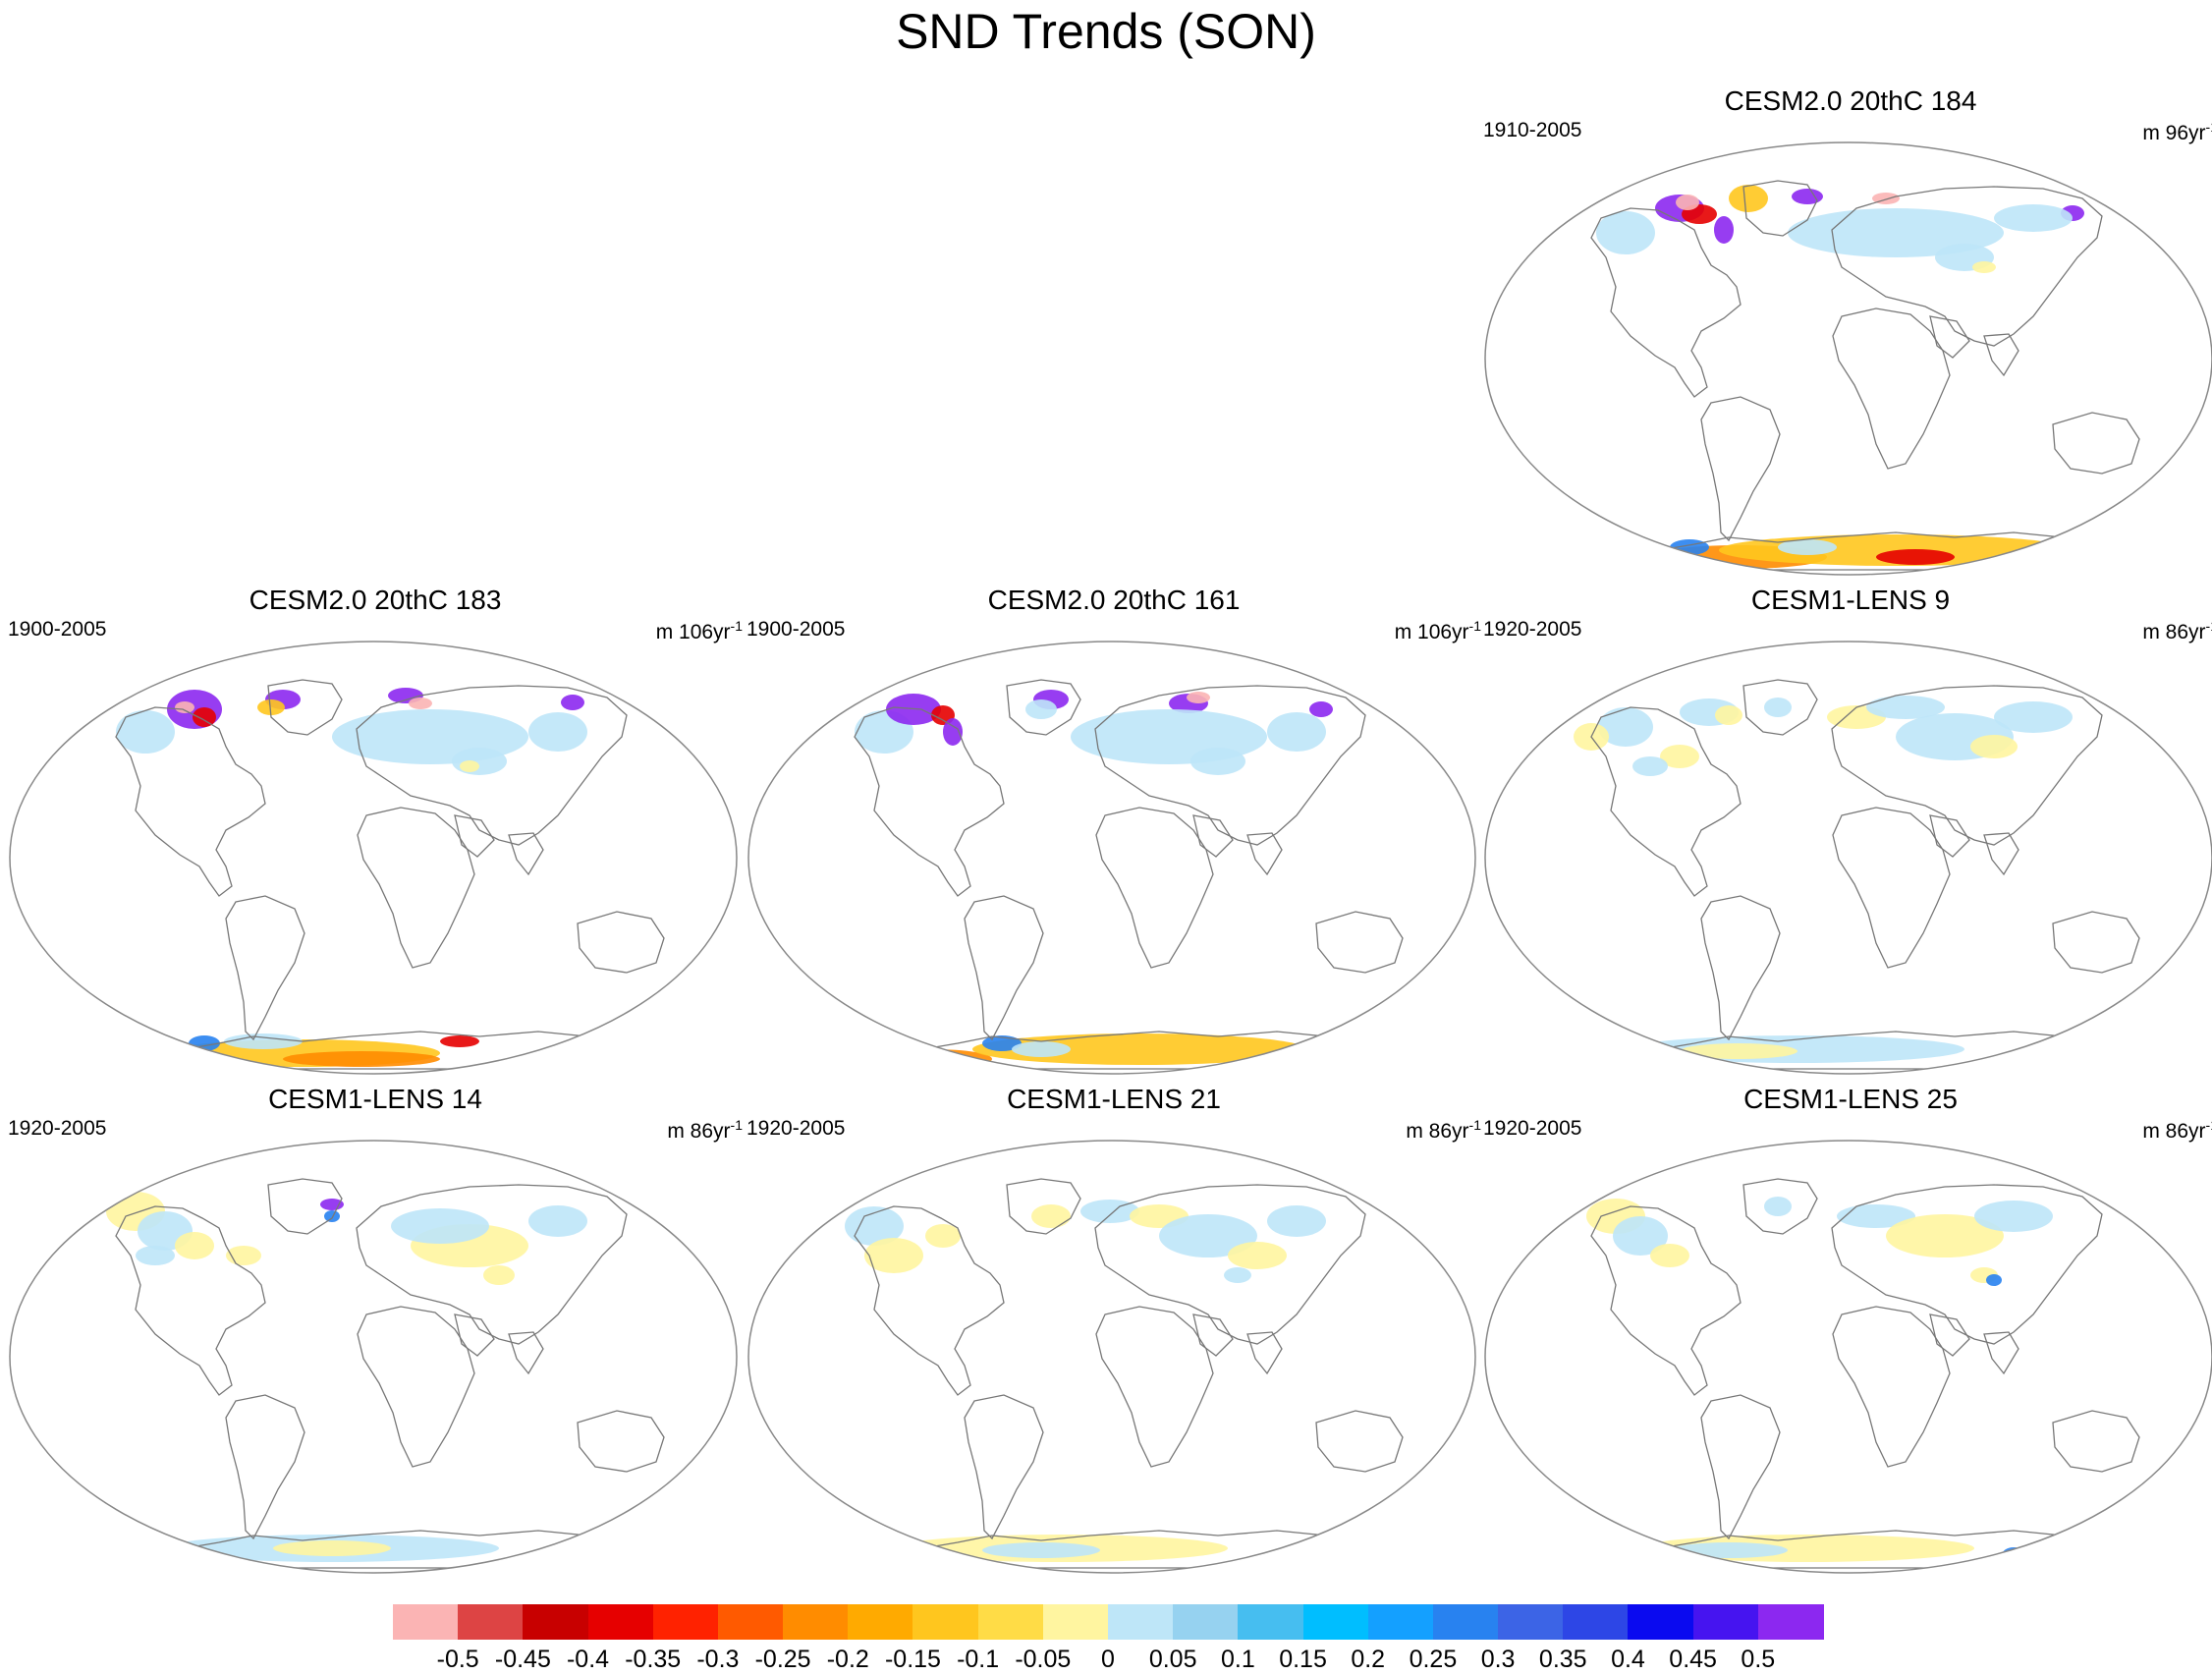 Image resolution: width=2212 pixels, height=1676 pixels. I want to click on panel-title: CESM1-LENS 25, so click(1850, 1099).